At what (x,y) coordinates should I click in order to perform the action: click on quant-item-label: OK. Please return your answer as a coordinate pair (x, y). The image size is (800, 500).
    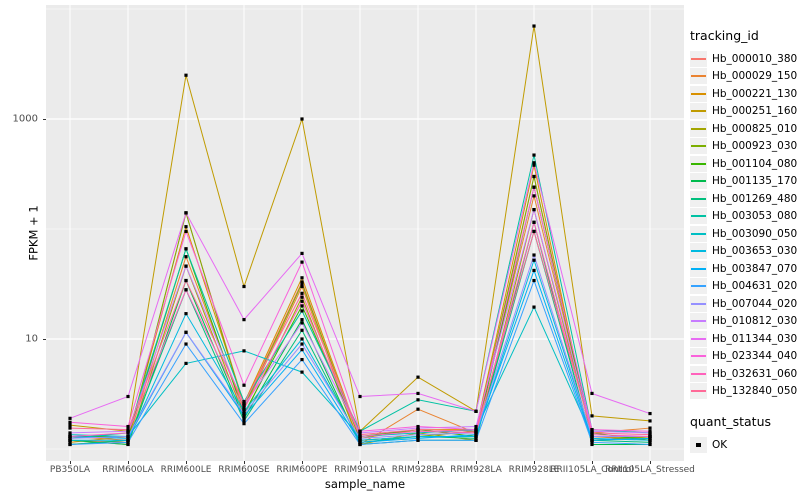
    Looking at the image, I should click on (720, 444).